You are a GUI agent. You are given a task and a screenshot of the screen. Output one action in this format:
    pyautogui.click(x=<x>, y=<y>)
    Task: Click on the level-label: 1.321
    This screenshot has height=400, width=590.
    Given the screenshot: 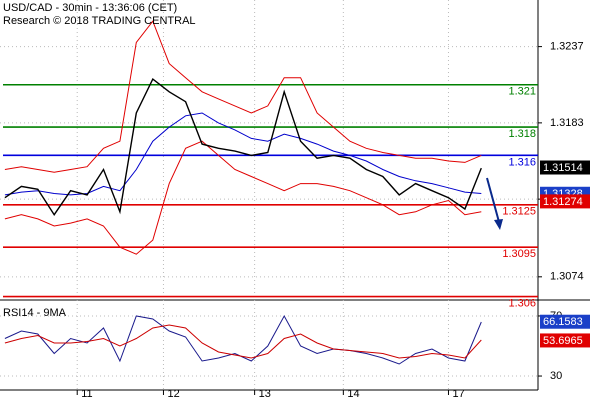 What is the action you would take?
    pyautogui.click(x=522, y=92)
    